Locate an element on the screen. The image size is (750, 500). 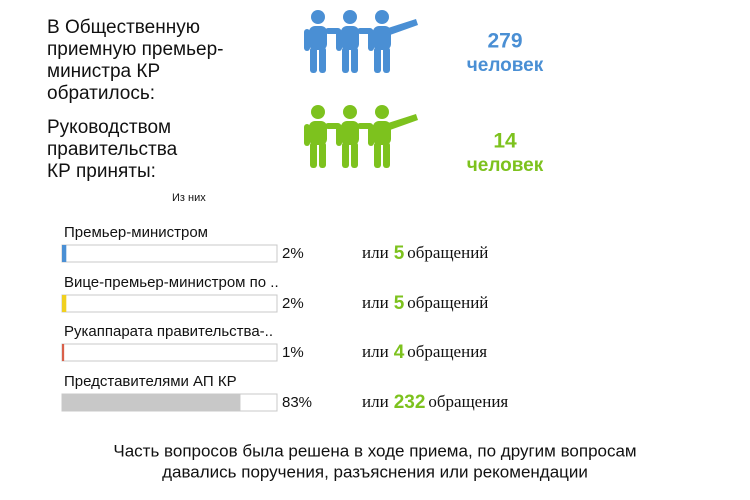
stat-label: В Общественную is located at coordinates (123, 27).